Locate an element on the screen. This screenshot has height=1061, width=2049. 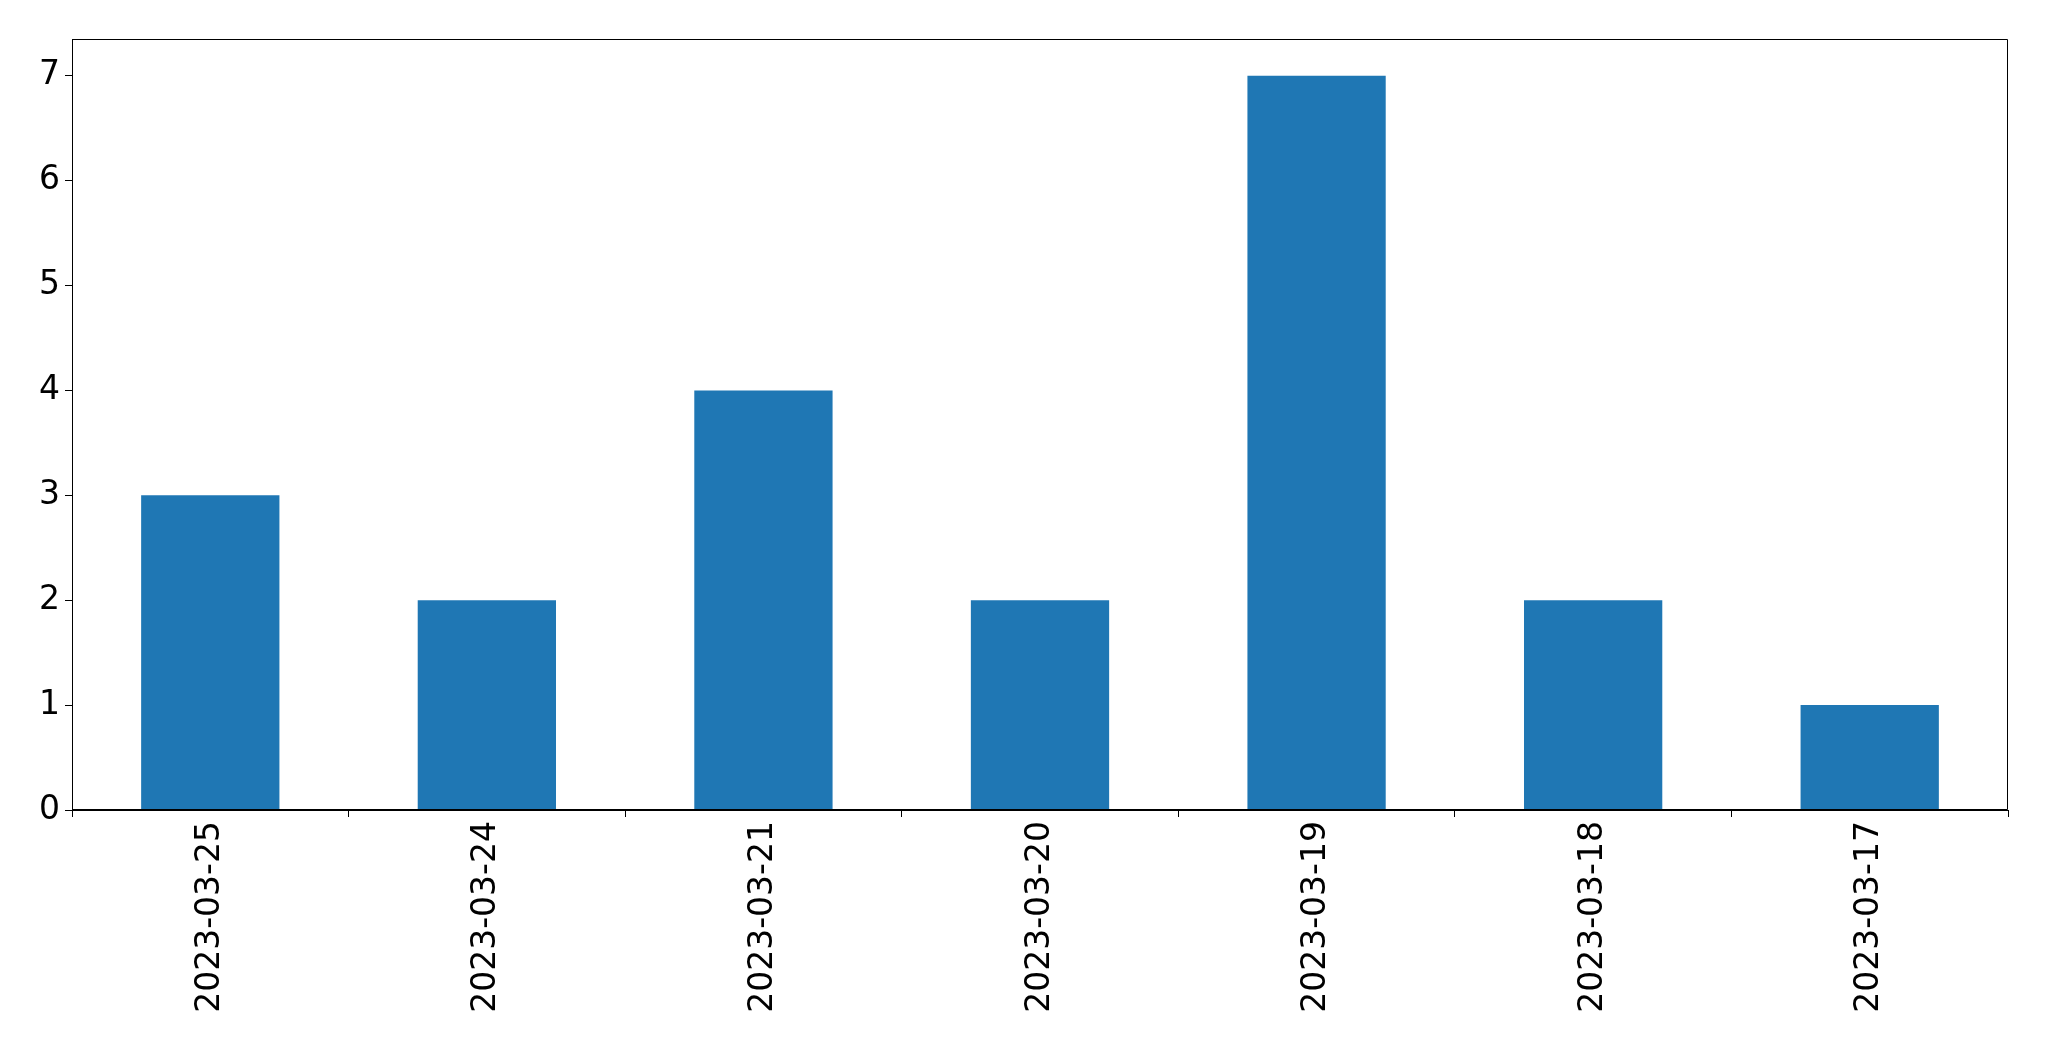
x-tick-label: 2023-03-24 is located at coordinates (484, 917).